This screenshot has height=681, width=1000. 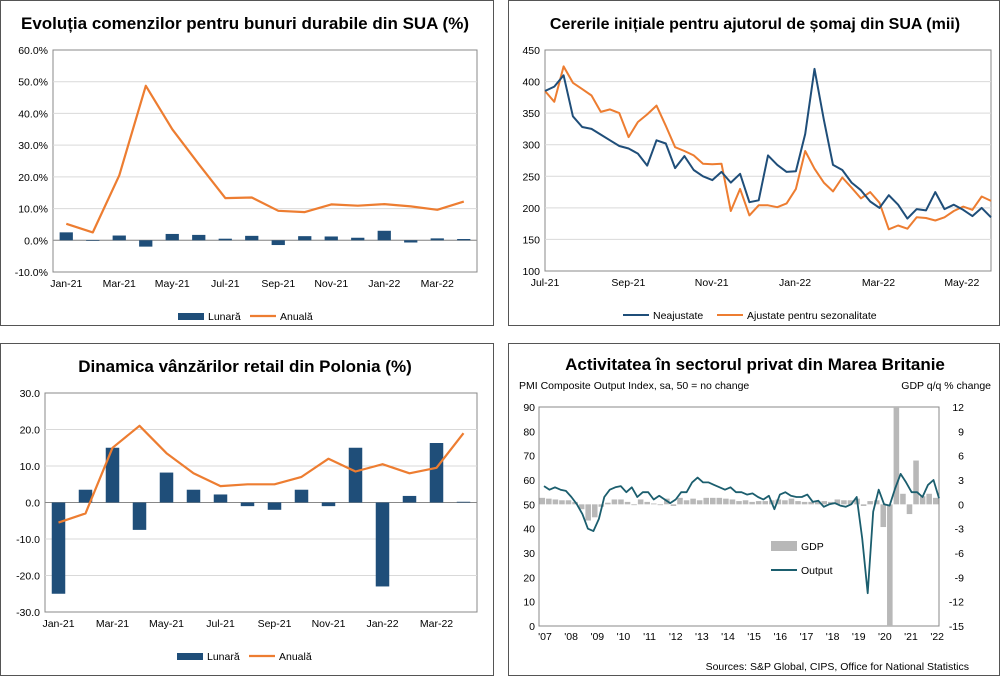 What do you see at coordinates (331, 284) in the screenshot?
I see `x-tick-label: Nov-21` at bounding box center [331, 284].